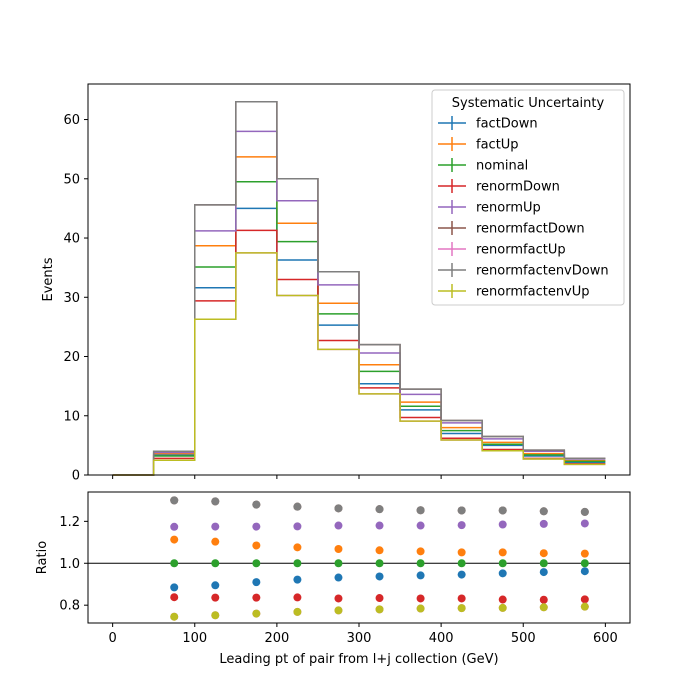 This screenshot has height=700, width=700. Describe the element at coordinates (276, 638) in the screenshot. I see `ratio-x-tick-label: 200` at that location.